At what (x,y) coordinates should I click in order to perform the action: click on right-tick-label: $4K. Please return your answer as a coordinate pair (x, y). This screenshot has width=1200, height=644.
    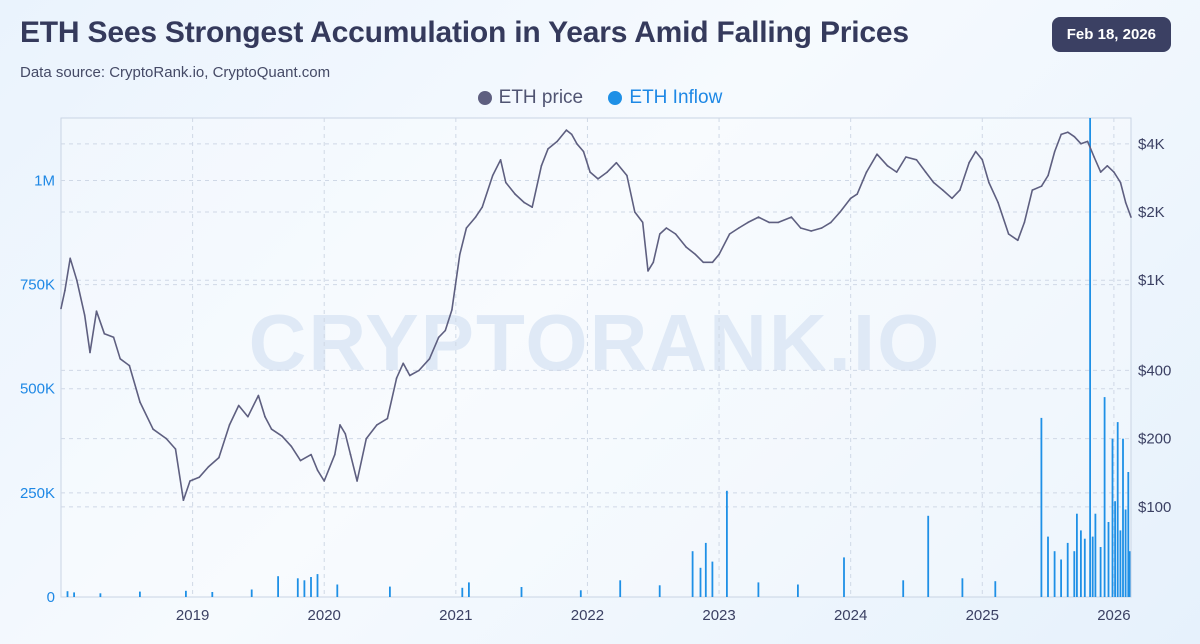
    Looking at the image, I should click on (1151, 144).